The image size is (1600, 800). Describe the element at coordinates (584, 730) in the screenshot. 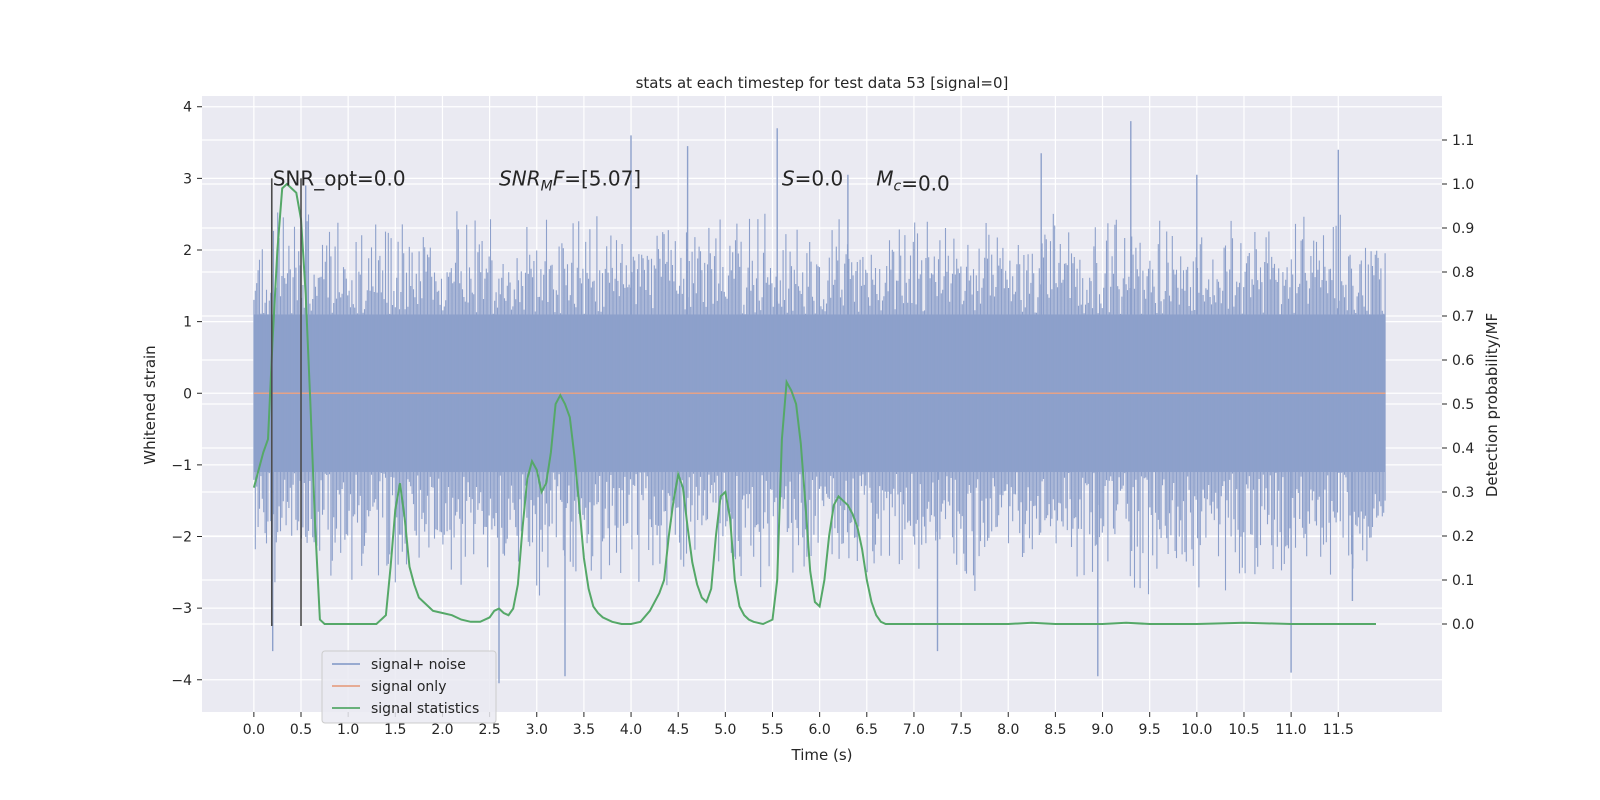

I see `x-tick-label-7: 3.5` at that location.